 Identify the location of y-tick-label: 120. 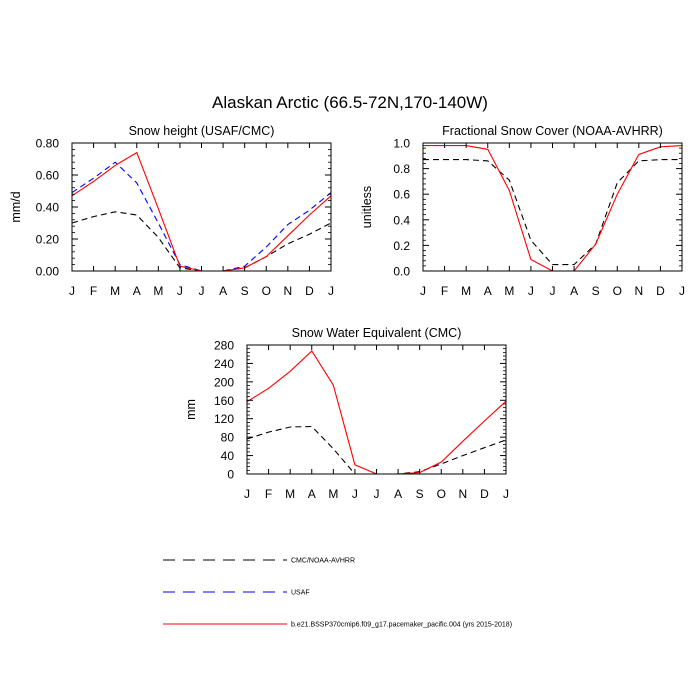
(224, 419).